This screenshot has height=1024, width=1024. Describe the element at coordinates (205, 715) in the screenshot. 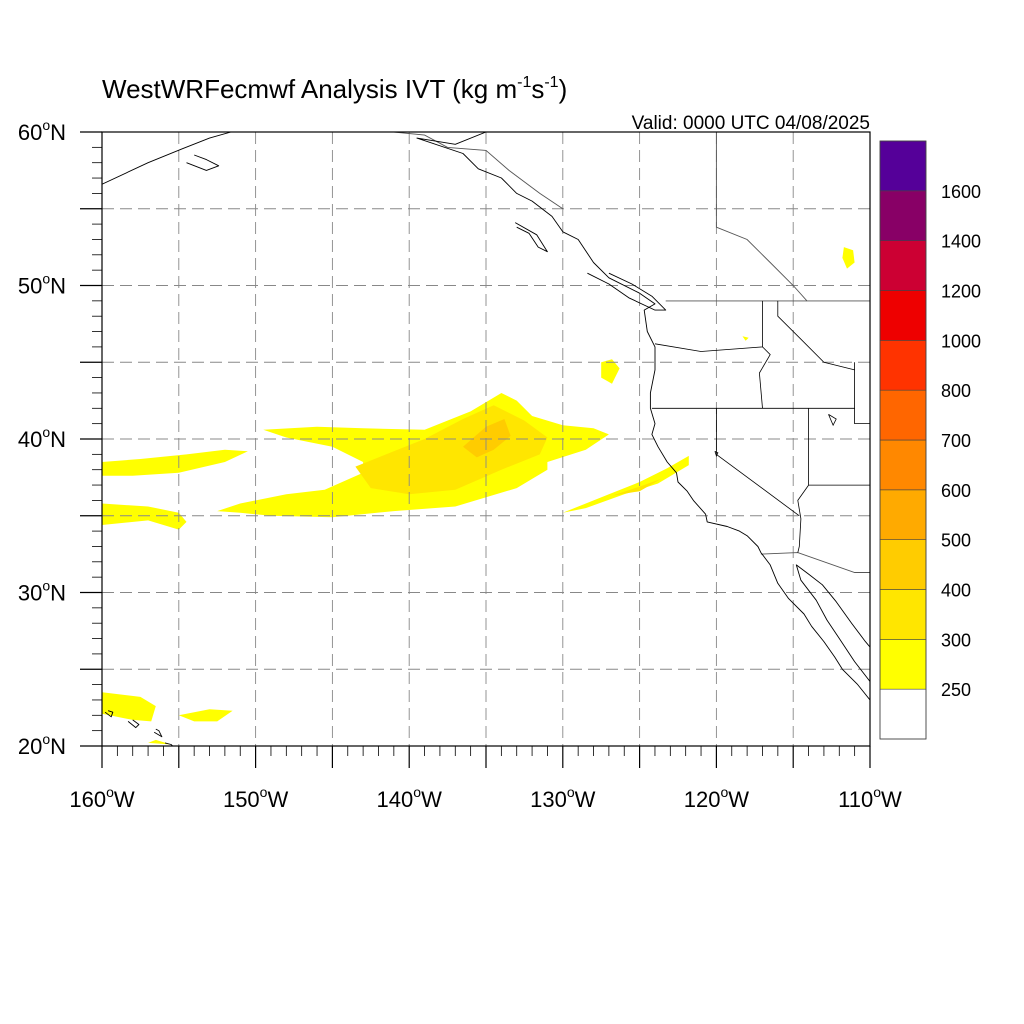

I see `ivt-region-hawaii-east` at that location.